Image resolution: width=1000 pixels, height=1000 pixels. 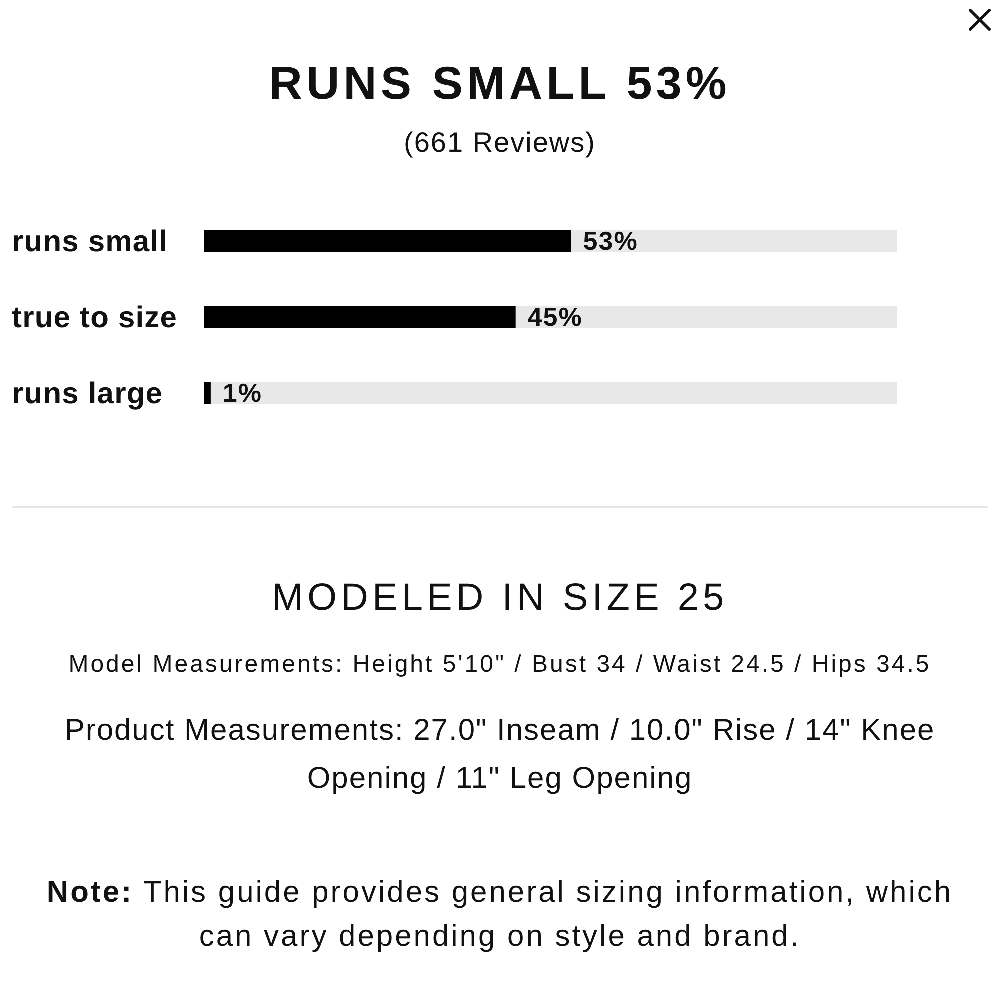 I want to click on text: Product Measurements: 27.0" Inseam / 10.0" Rise / 14" Knee Opening / 11" Leg Opening, so click(x=500, y=755).